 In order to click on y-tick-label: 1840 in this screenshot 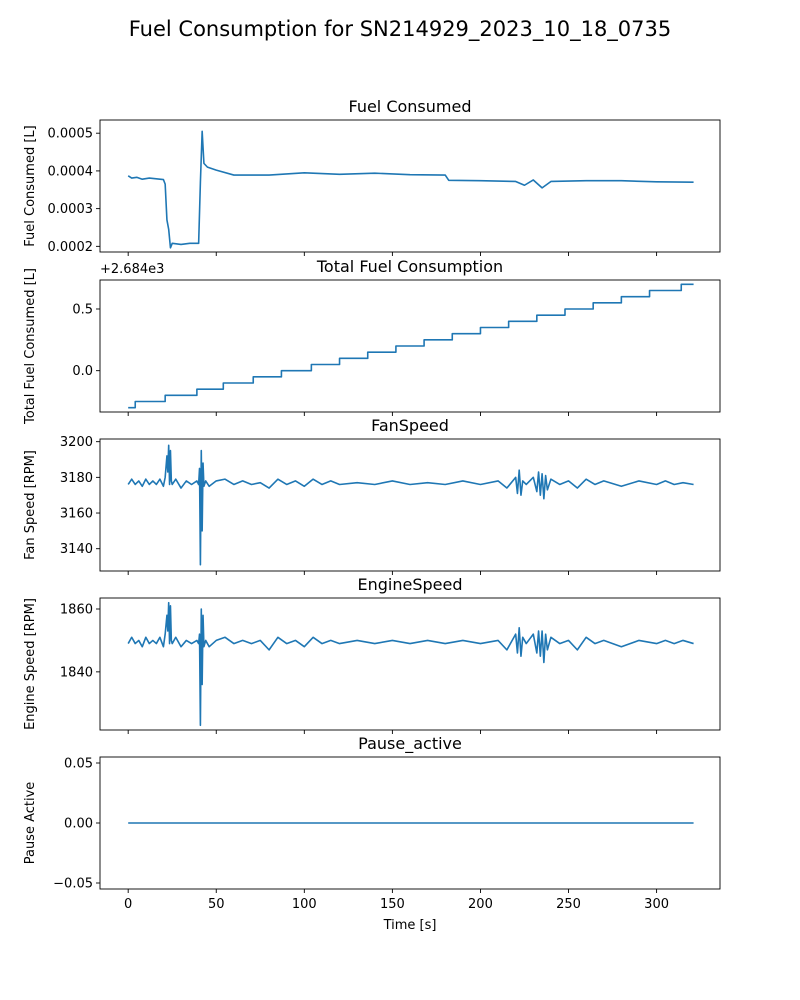, I will do `click(76, 672)`.